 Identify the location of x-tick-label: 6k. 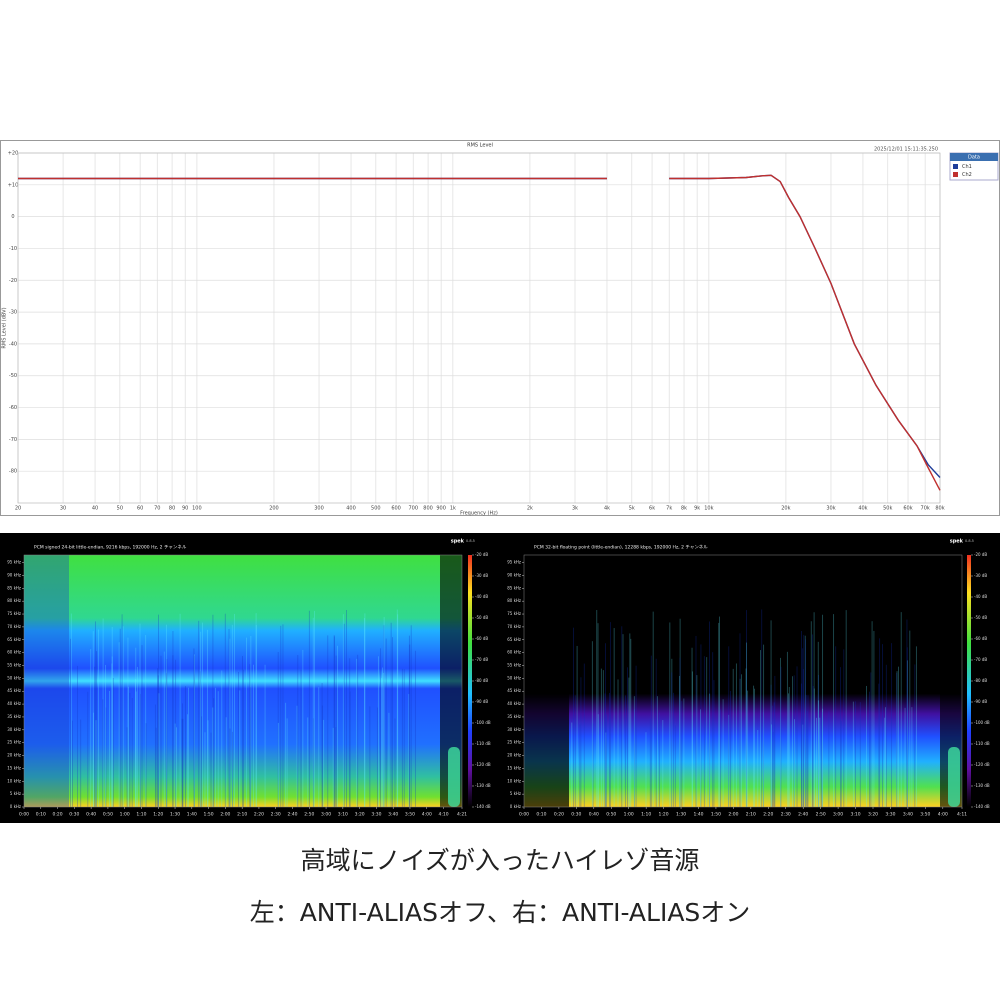
(652, 509).